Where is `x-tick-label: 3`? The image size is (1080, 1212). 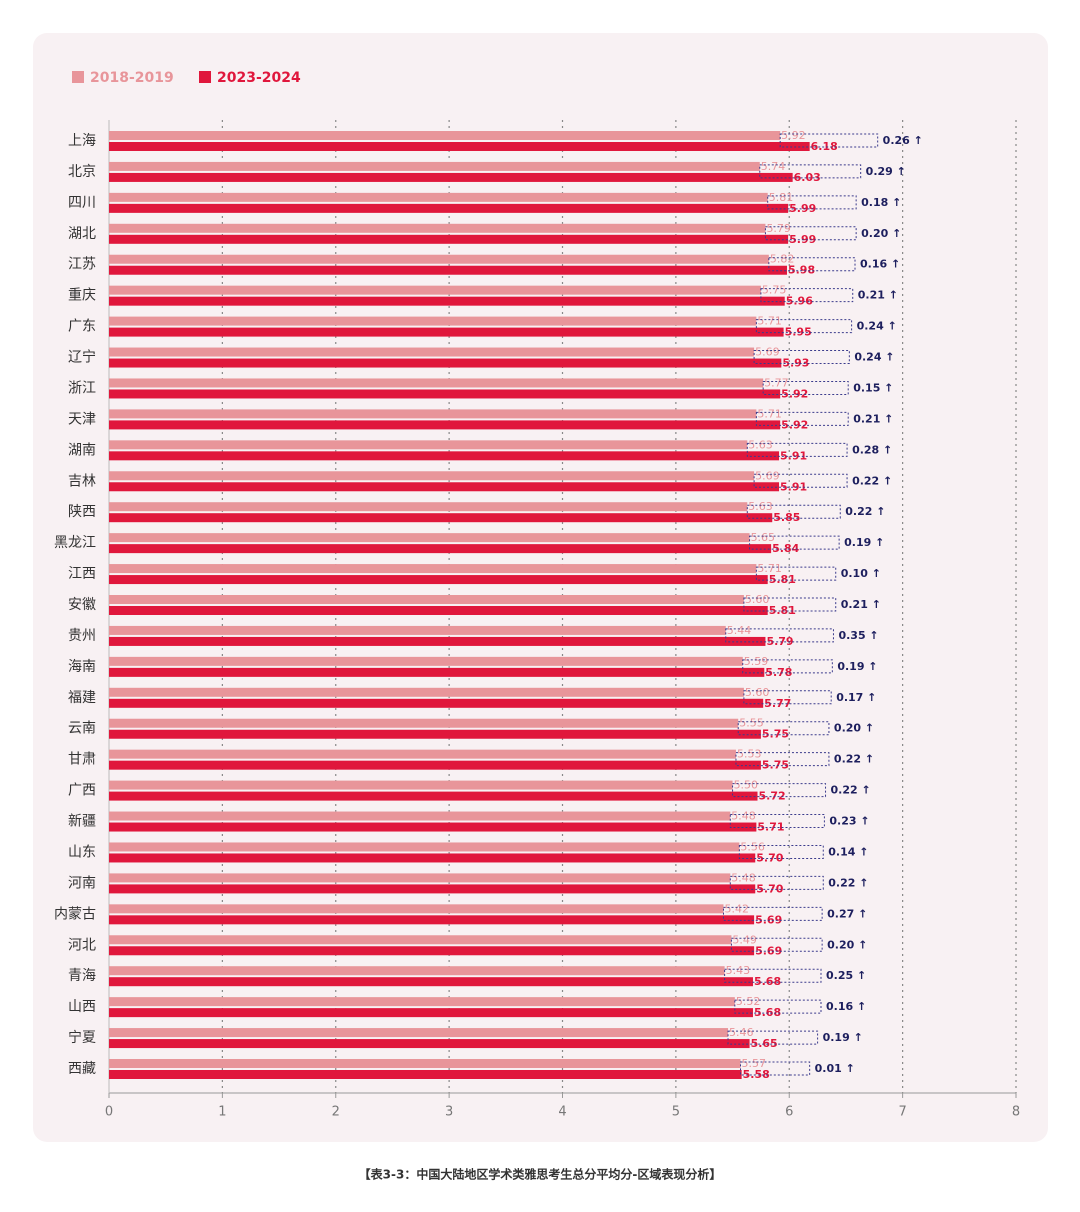 x-tick-label: 3 is located at coordinates (449, 1112).